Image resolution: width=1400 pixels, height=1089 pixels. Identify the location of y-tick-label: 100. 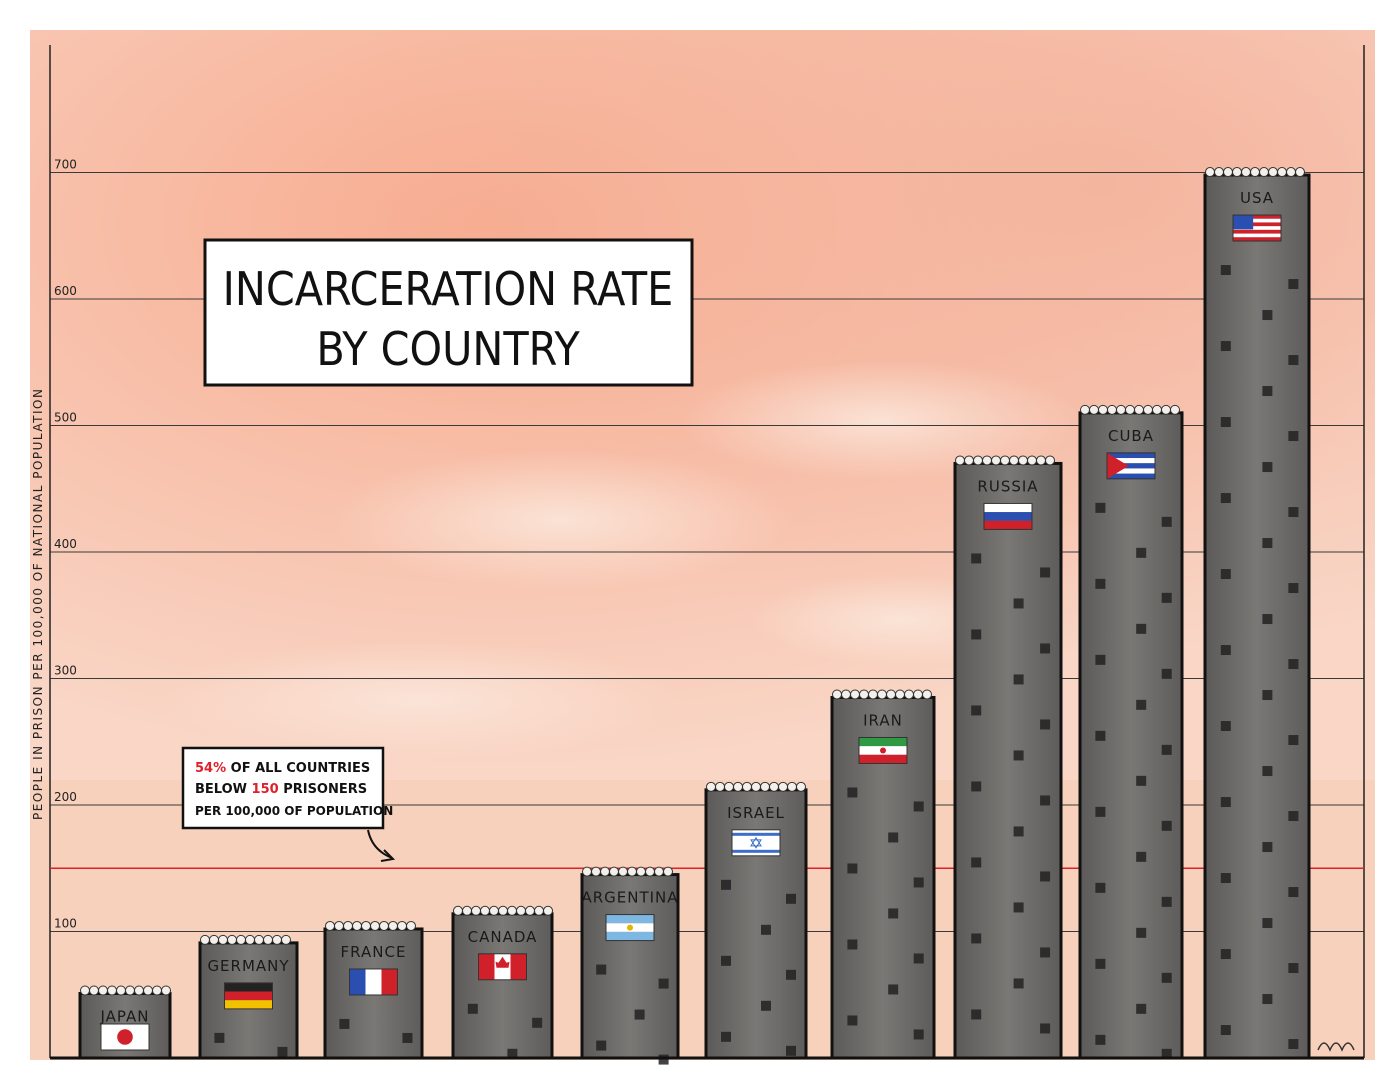
(65, 924).